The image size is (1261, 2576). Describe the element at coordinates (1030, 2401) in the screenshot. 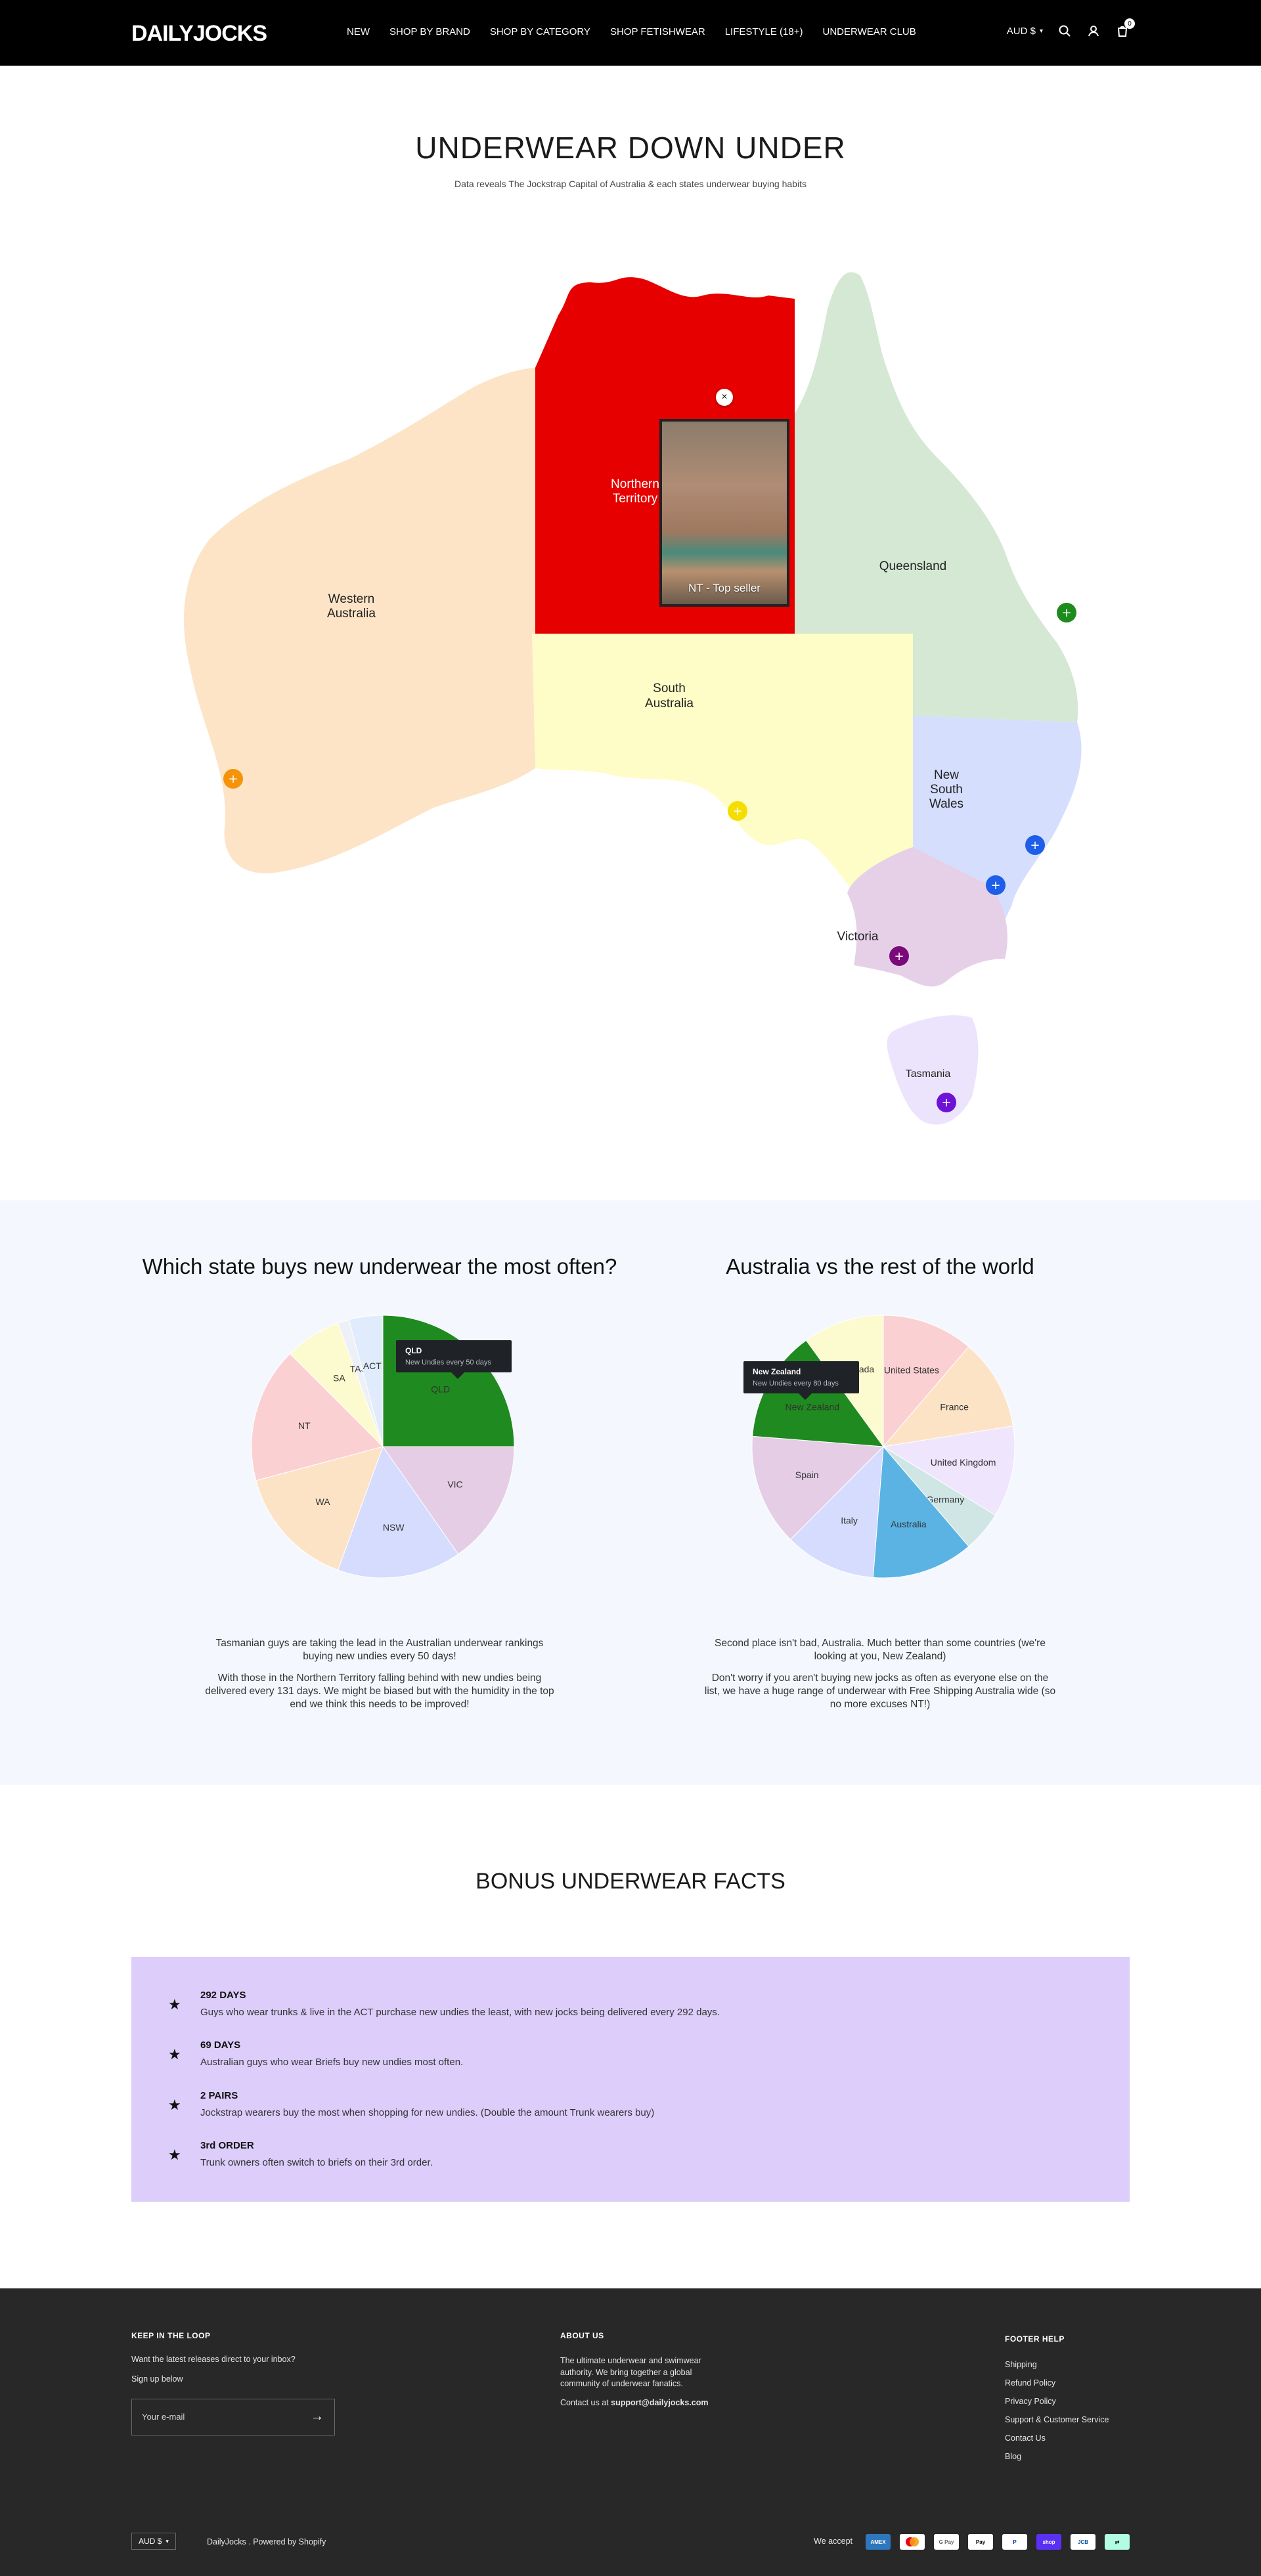

I see `footer-link-privacy: Privacy Policy` at that location.